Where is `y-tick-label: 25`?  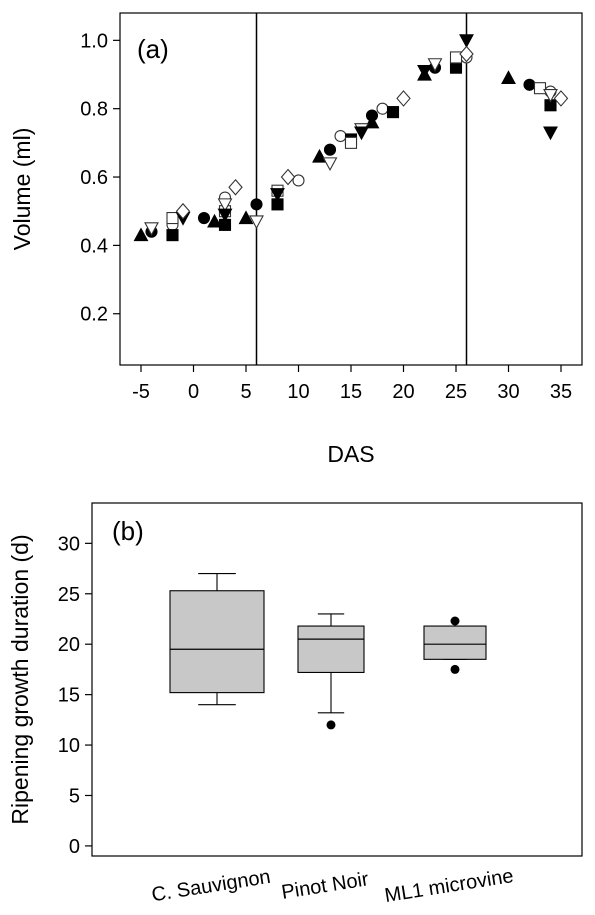 y-tick-label: 25 is located at coordinates (69, 595).